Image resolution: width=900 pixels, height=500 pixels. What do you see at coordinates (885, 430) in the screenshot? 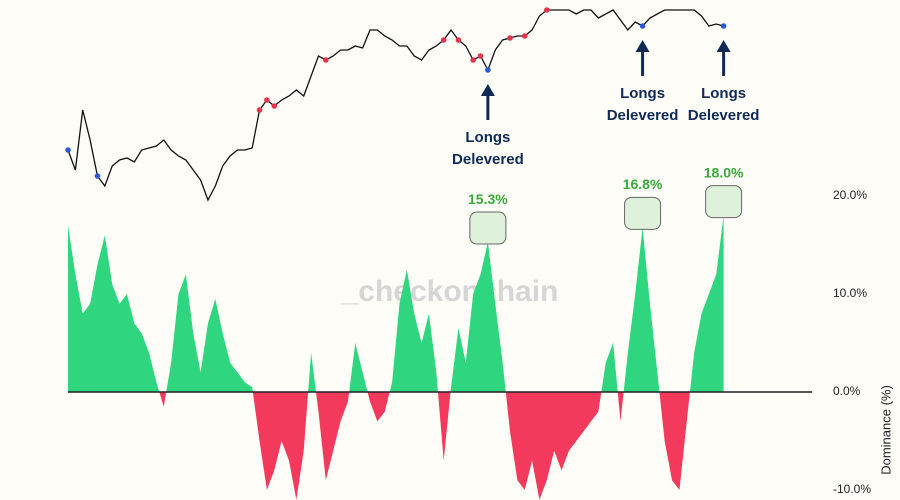
I see `y-axis-title: Dominance (%)` at bounding box center [885, 430].